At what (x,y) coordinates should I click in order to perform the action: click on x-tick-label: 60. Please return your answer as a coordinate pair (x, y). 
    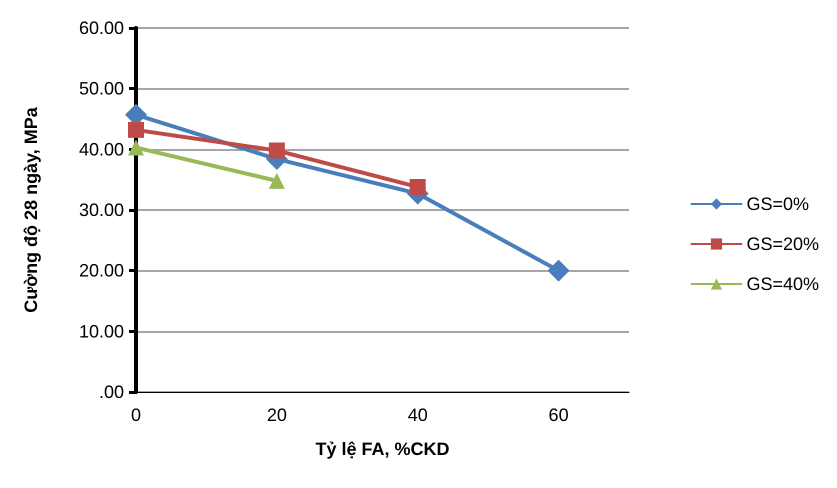
    Looking at the image, I should click on (558, 415).